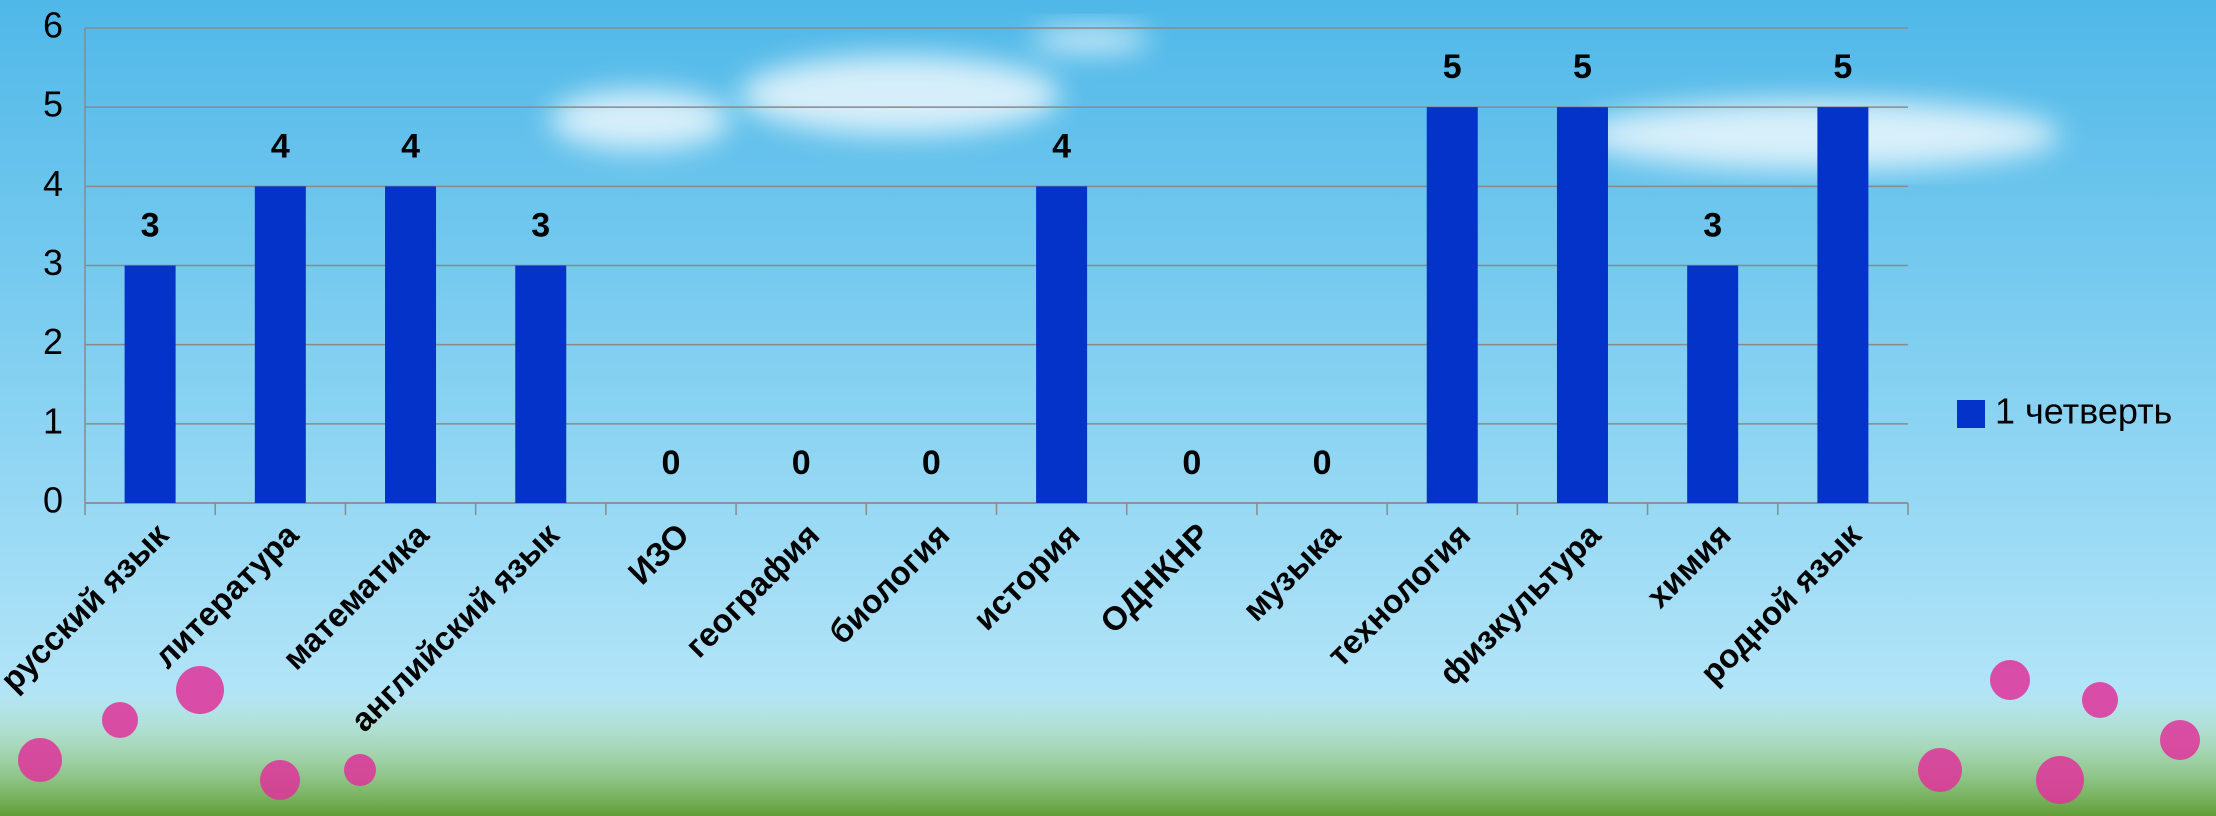 This screenshot has height=816, width=2216. What do you see at coordinates (53, 25) in the screenshot?
I see `y-tick-label: 6` at bounding box center [53, 25].